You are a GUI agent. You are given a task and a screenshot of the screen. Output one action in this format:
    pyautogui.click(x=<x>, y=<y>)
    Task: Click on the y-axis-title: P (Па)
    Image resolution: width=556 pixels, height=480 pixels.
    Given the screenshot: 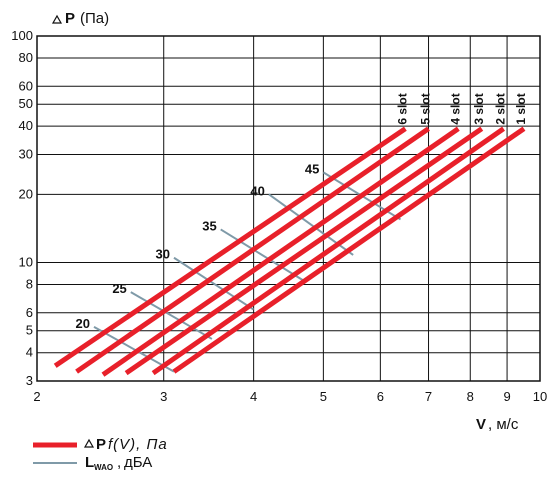 What is the action you would take?
    pyautogui.click(x=80, y=18)
    